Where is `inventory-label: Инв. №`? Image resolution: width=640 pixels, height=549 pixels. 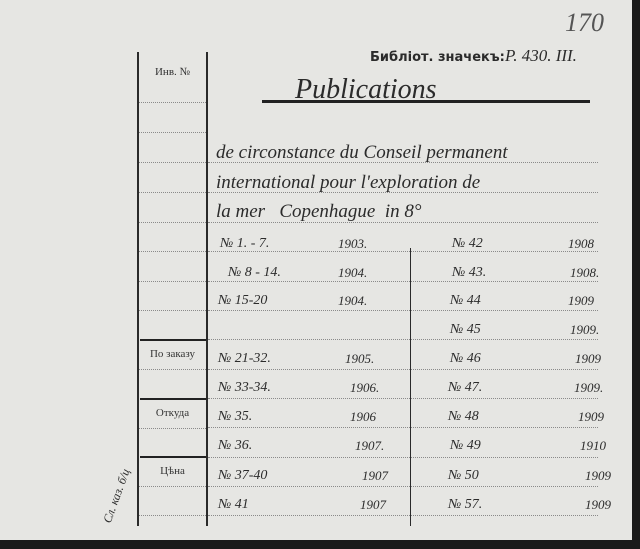
inventory-label: Инв. № is located at coordinates (172, 72).